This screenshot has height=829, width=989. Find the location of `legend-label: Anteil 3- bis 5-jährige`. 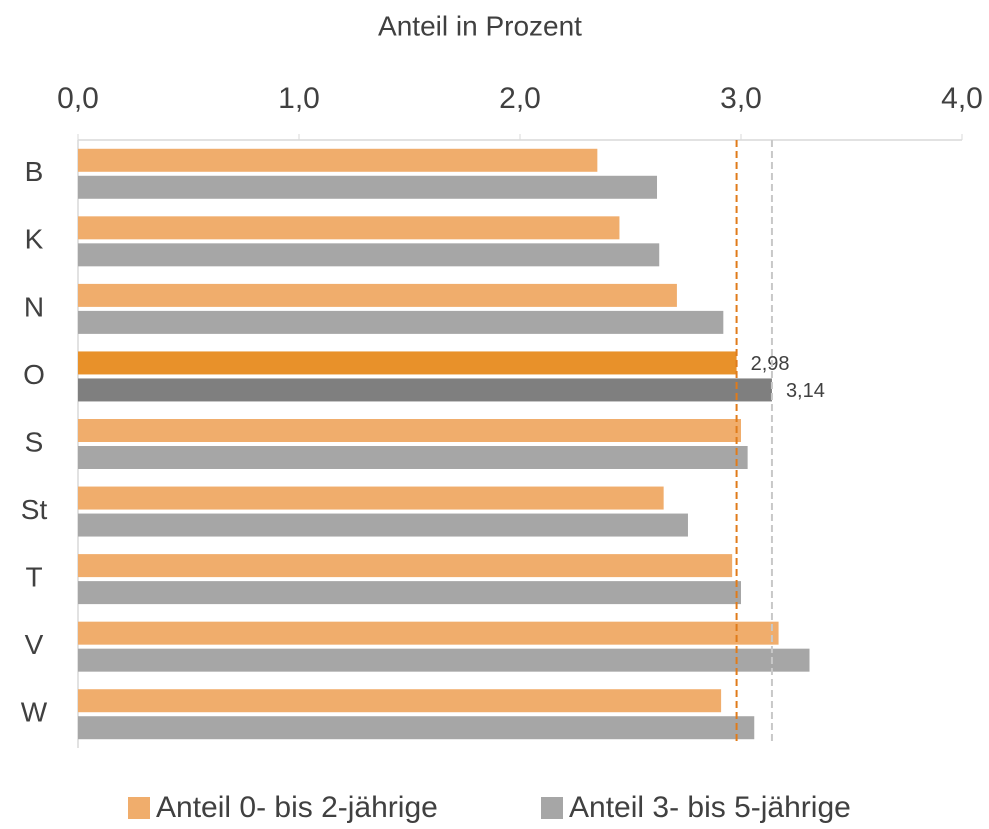

legend-label: Anteil 3- bis 5-jährige is located at coordinates (710, 807).